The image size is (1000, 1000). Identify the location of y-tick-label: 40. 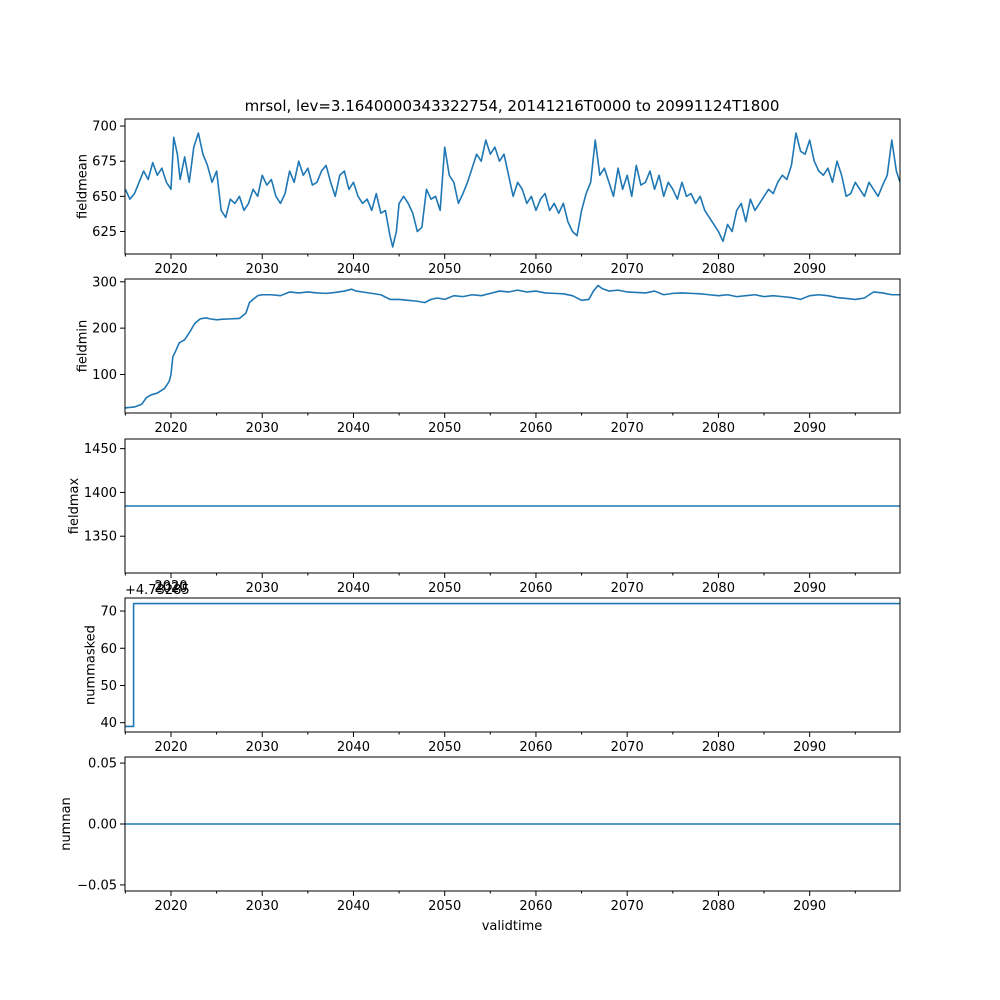
(108, 723).